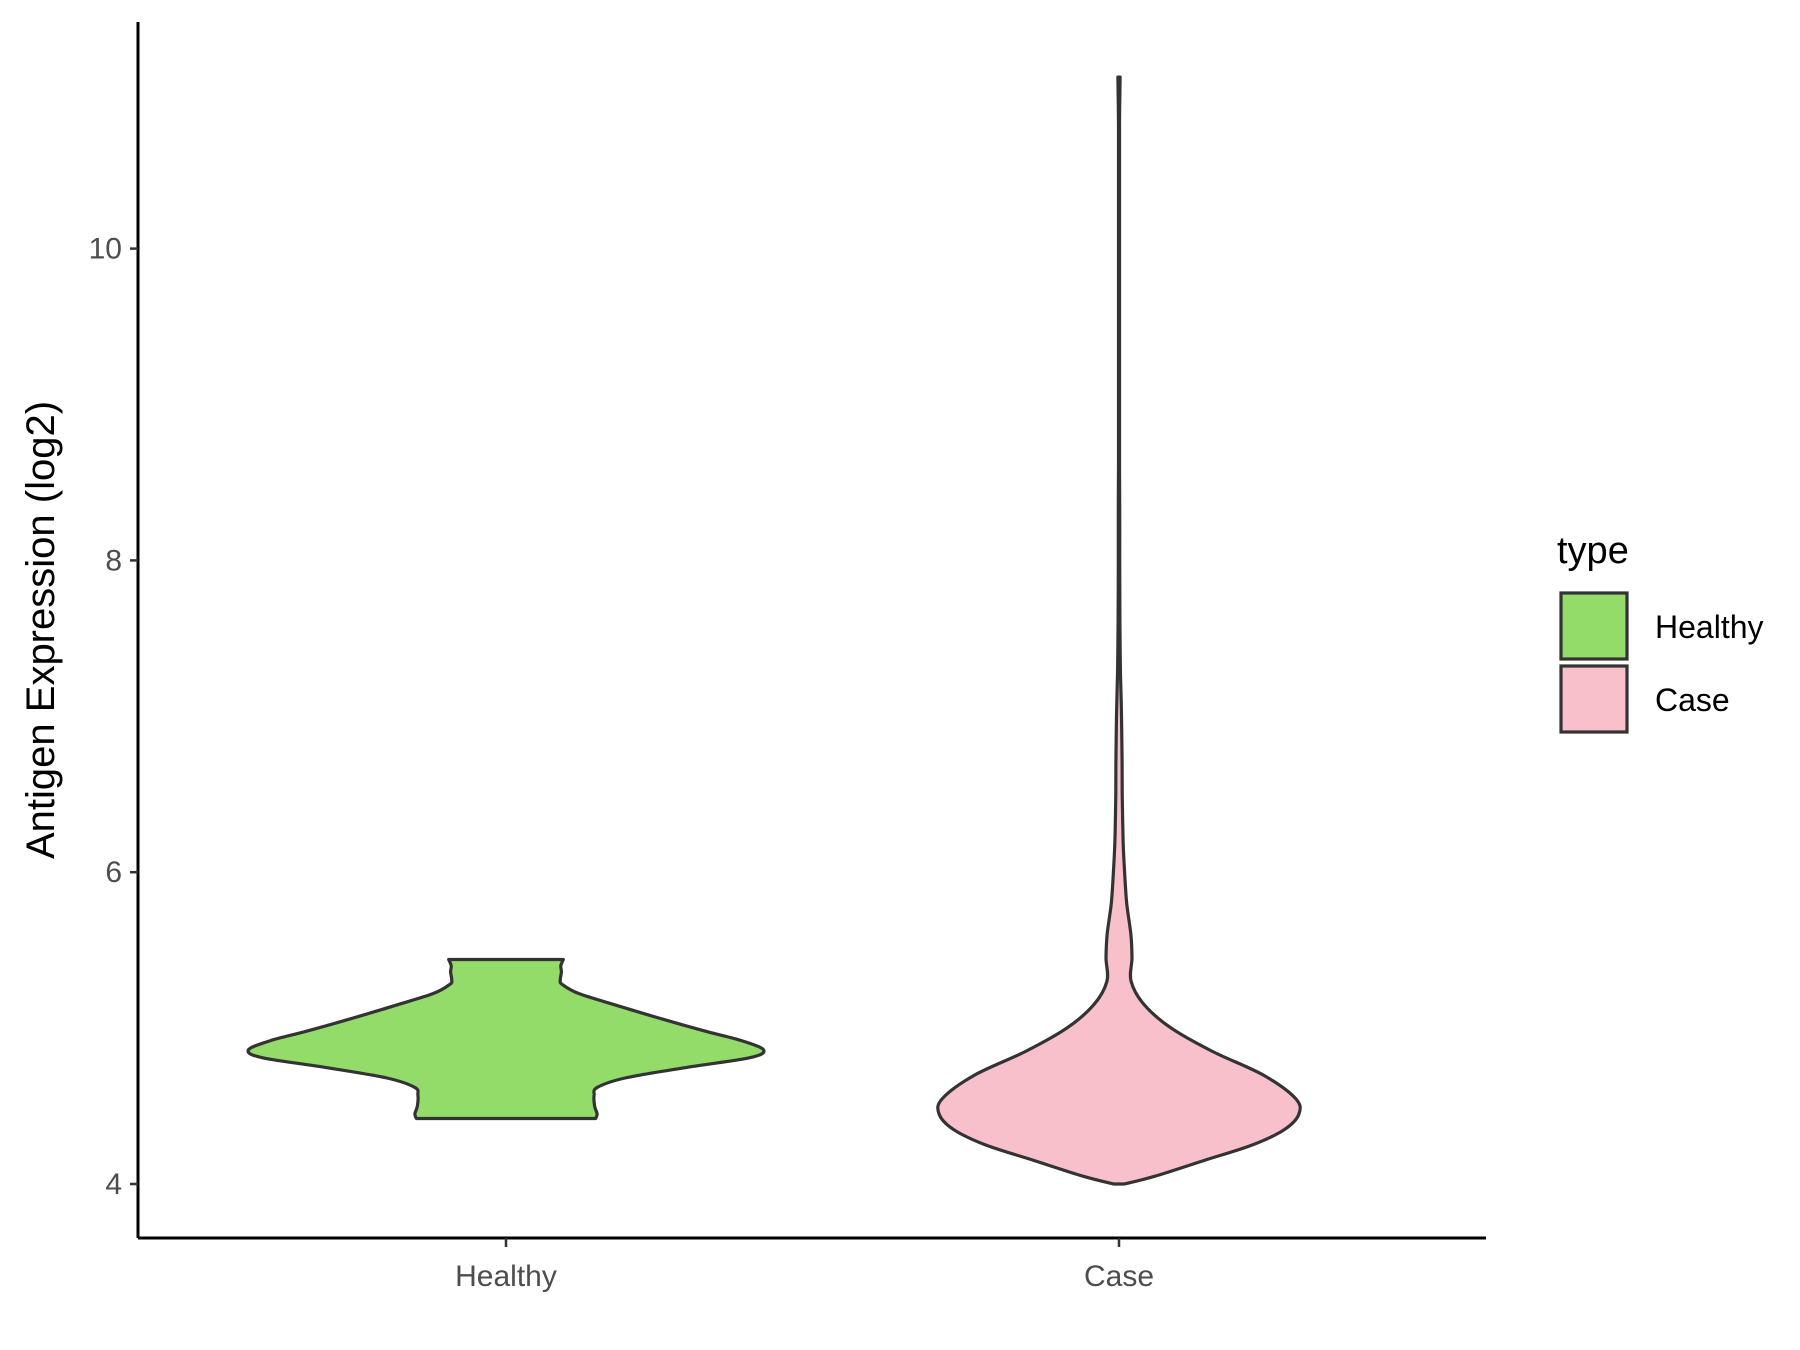 The image size is (1800, 1350). What do you see at coordinates (41, 630) in the screenshot?
I see `y-axis-title: Antigen Expression (log2)` at bounding box center [41, 630].